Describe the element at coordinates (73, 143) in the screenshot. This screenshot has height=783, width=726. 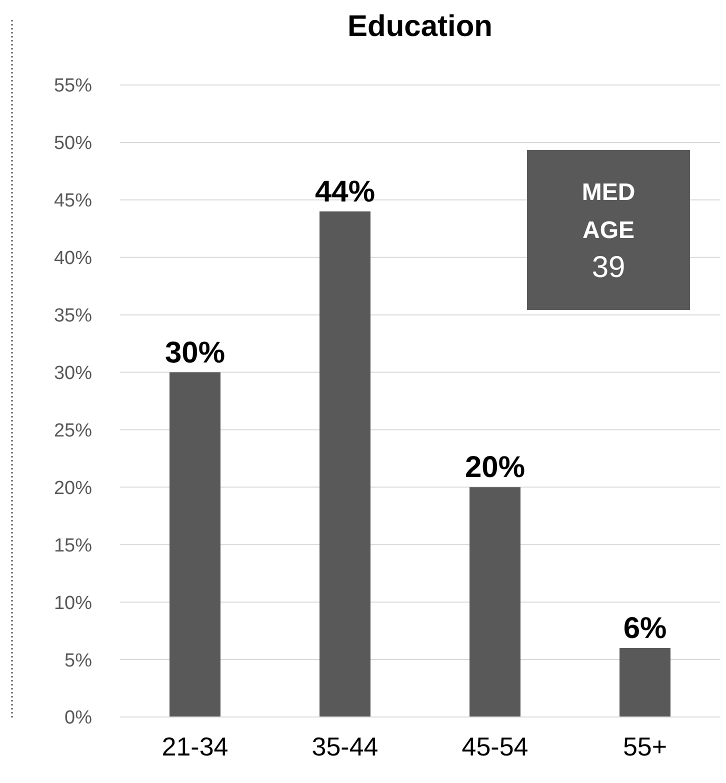
I see `y-tick-label: 50%` at that location.